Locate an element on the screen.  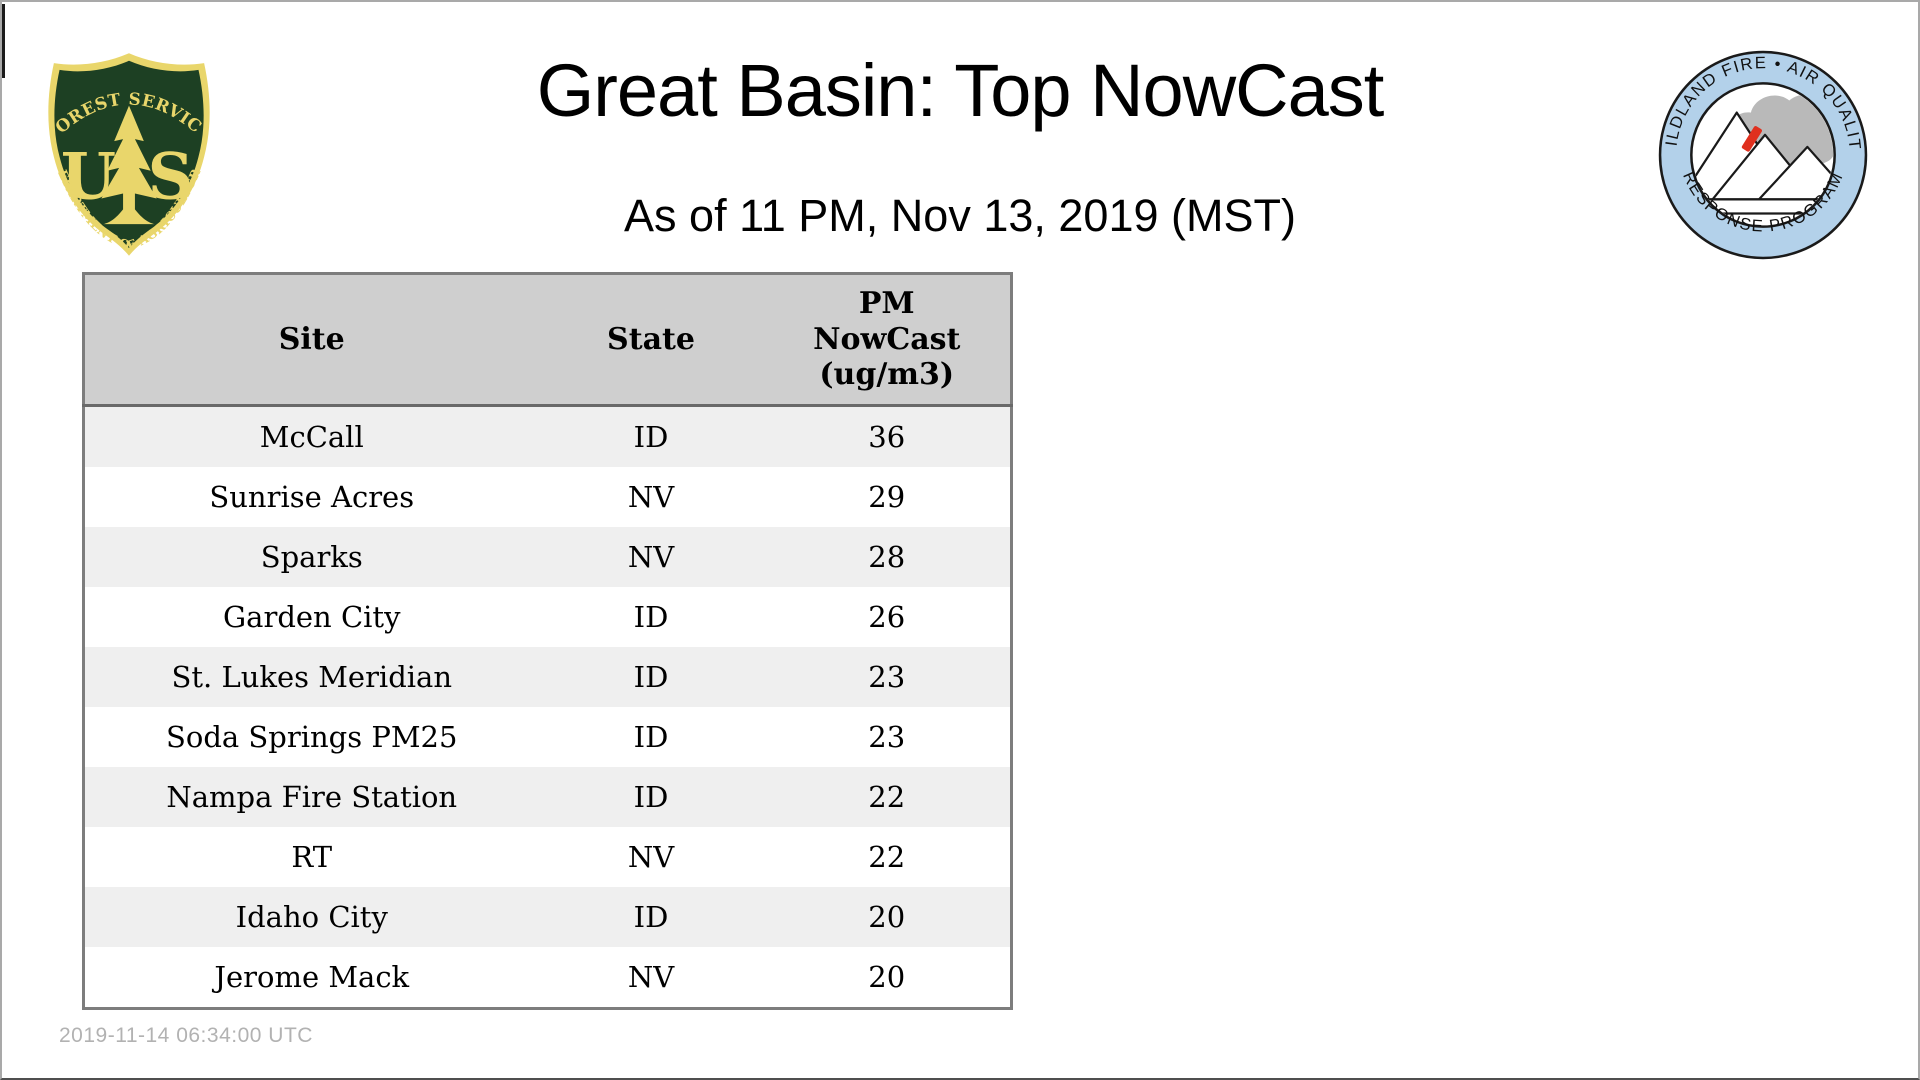
footer-timestamp: 2019-11-14 06:34:00 UTC is located at coordinates (186, 1035).